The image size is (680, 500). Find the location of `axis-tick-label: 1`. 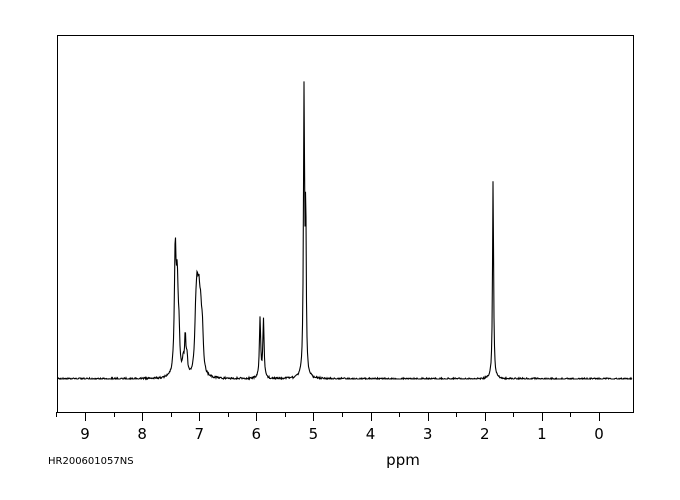

axis-tick-label: 1 is located at coordinates (542, 434).